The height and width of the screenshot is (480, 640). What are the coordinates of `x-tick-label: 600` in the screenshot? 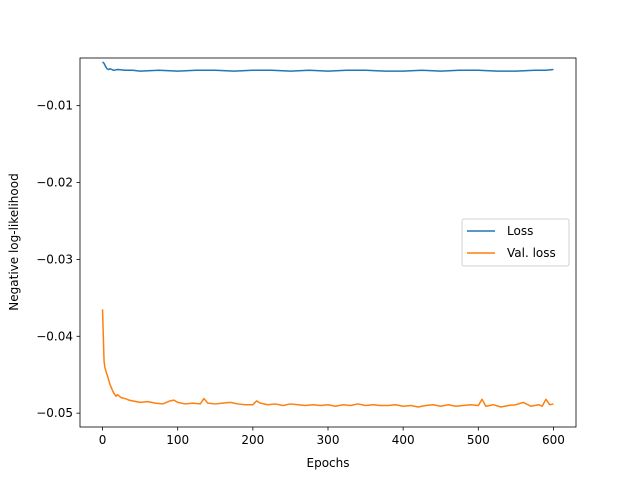 It's located at (553, 440).